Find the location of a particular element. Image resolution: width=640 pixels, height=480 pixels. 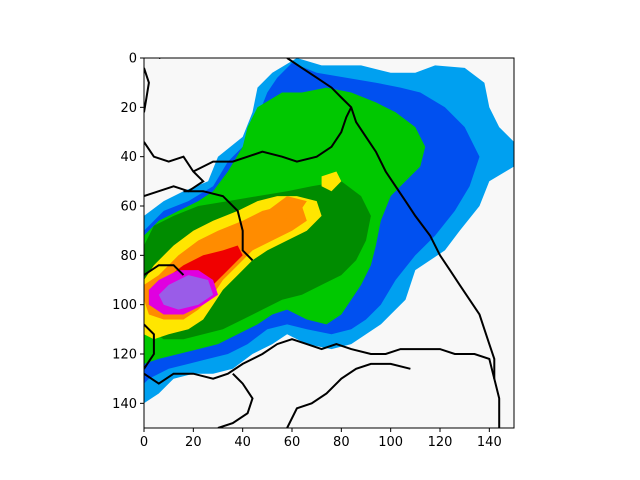

y-tick-label-100: 100 is located at coordinates (124, 305).